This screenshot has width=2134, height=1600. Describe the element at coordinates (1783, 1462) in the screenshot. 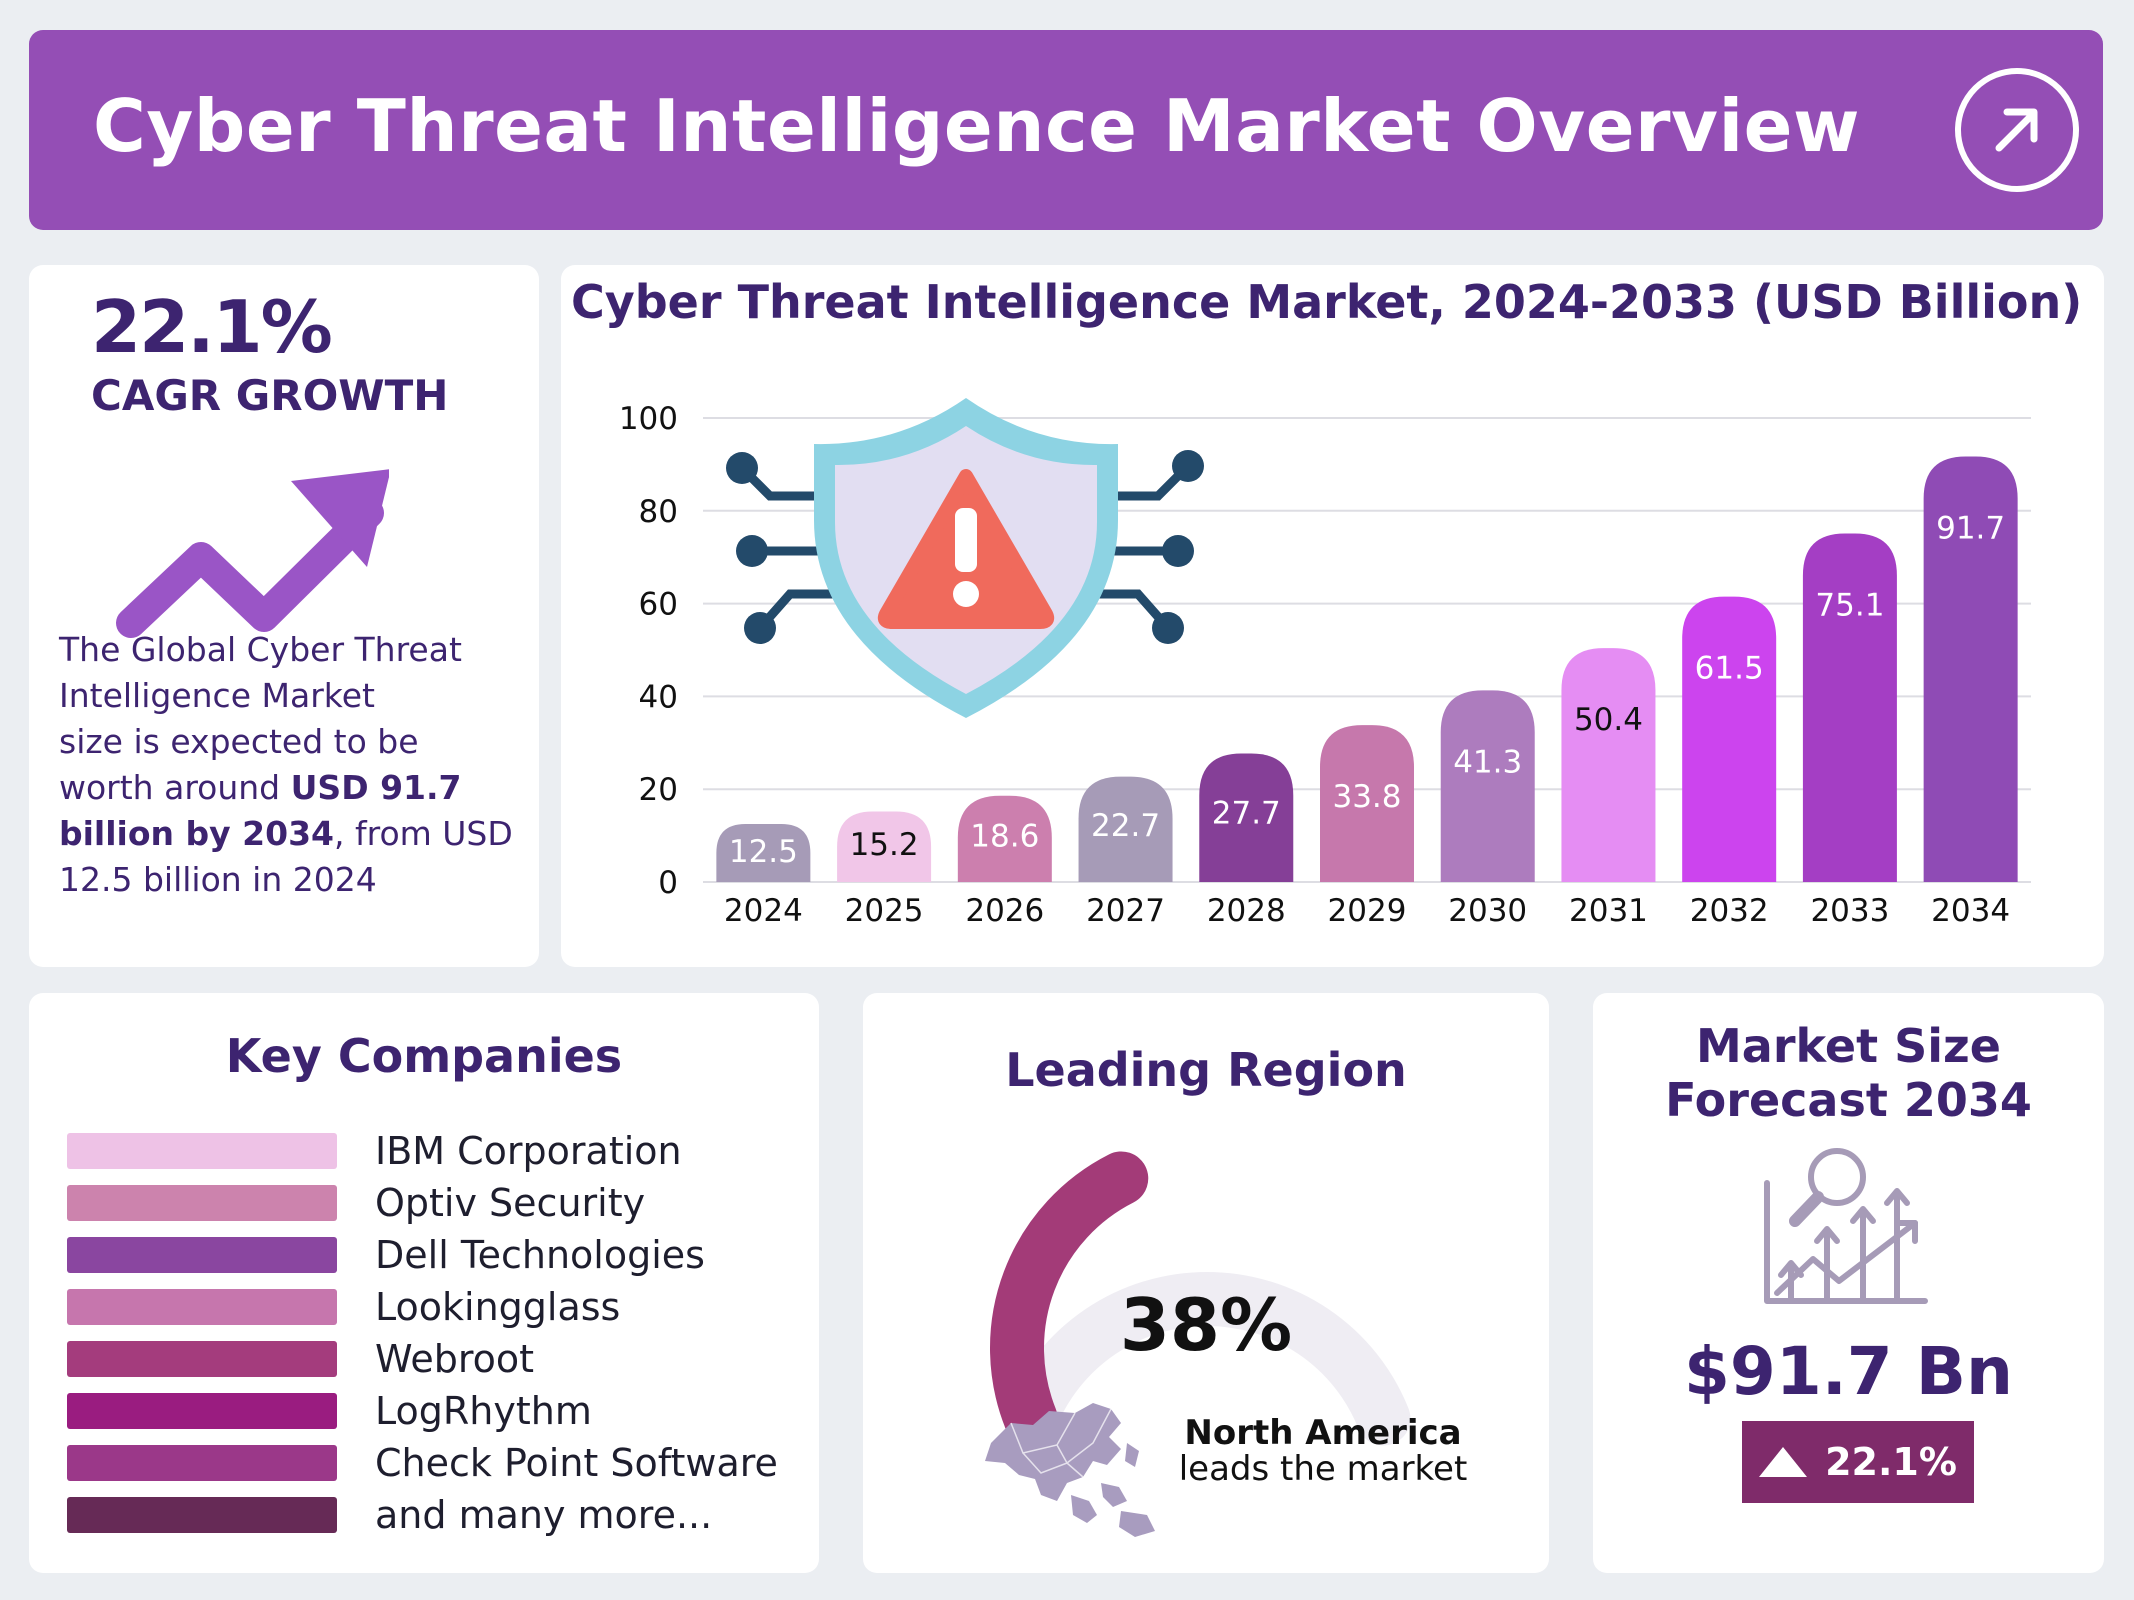

I see `triangle-up-icon` at that location.